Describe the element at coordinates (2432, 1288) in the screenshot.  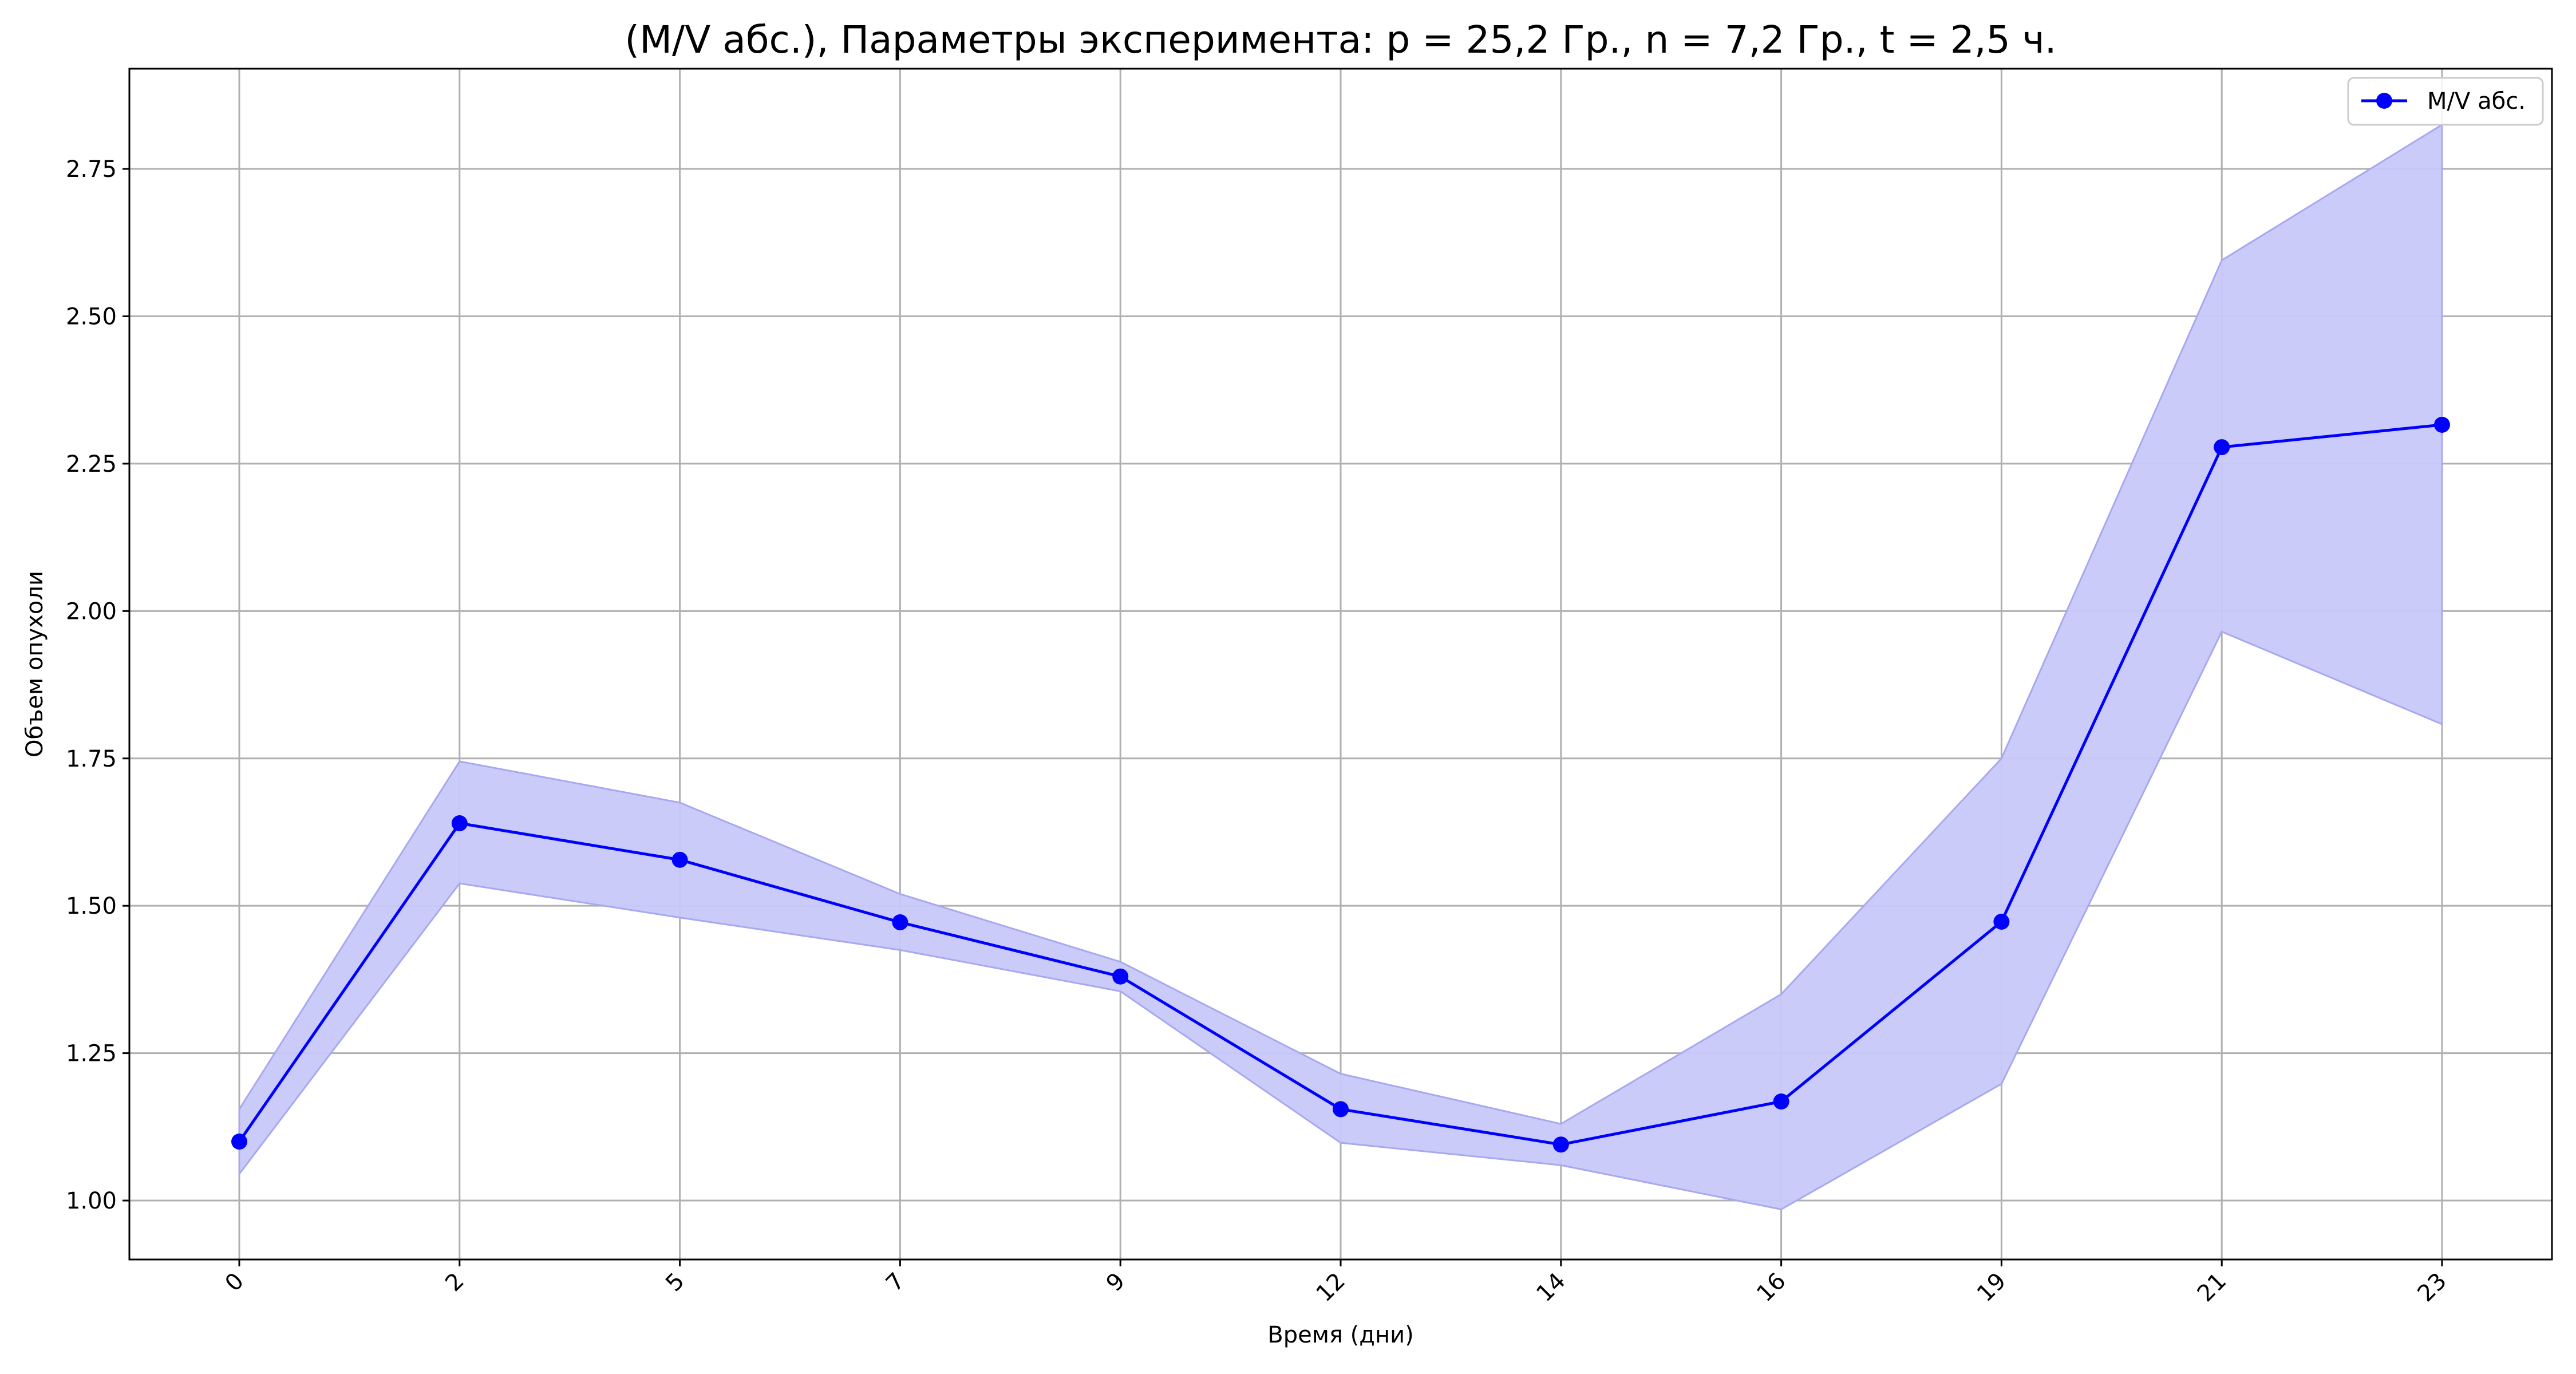
I see `x-tick-label: 23` at that location.